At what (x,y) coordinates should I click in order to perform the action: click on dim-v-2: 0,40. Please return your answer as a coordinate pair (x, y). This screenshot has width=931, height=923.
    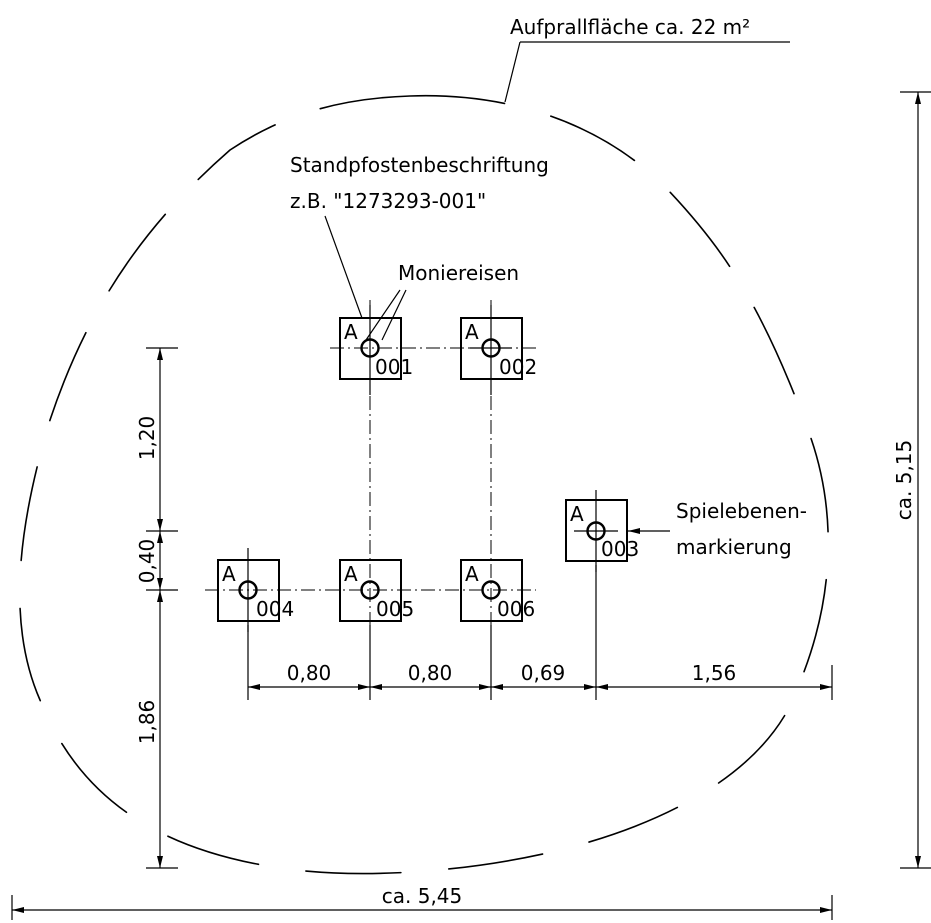
    Looking at the image, I should click on (147, 561).